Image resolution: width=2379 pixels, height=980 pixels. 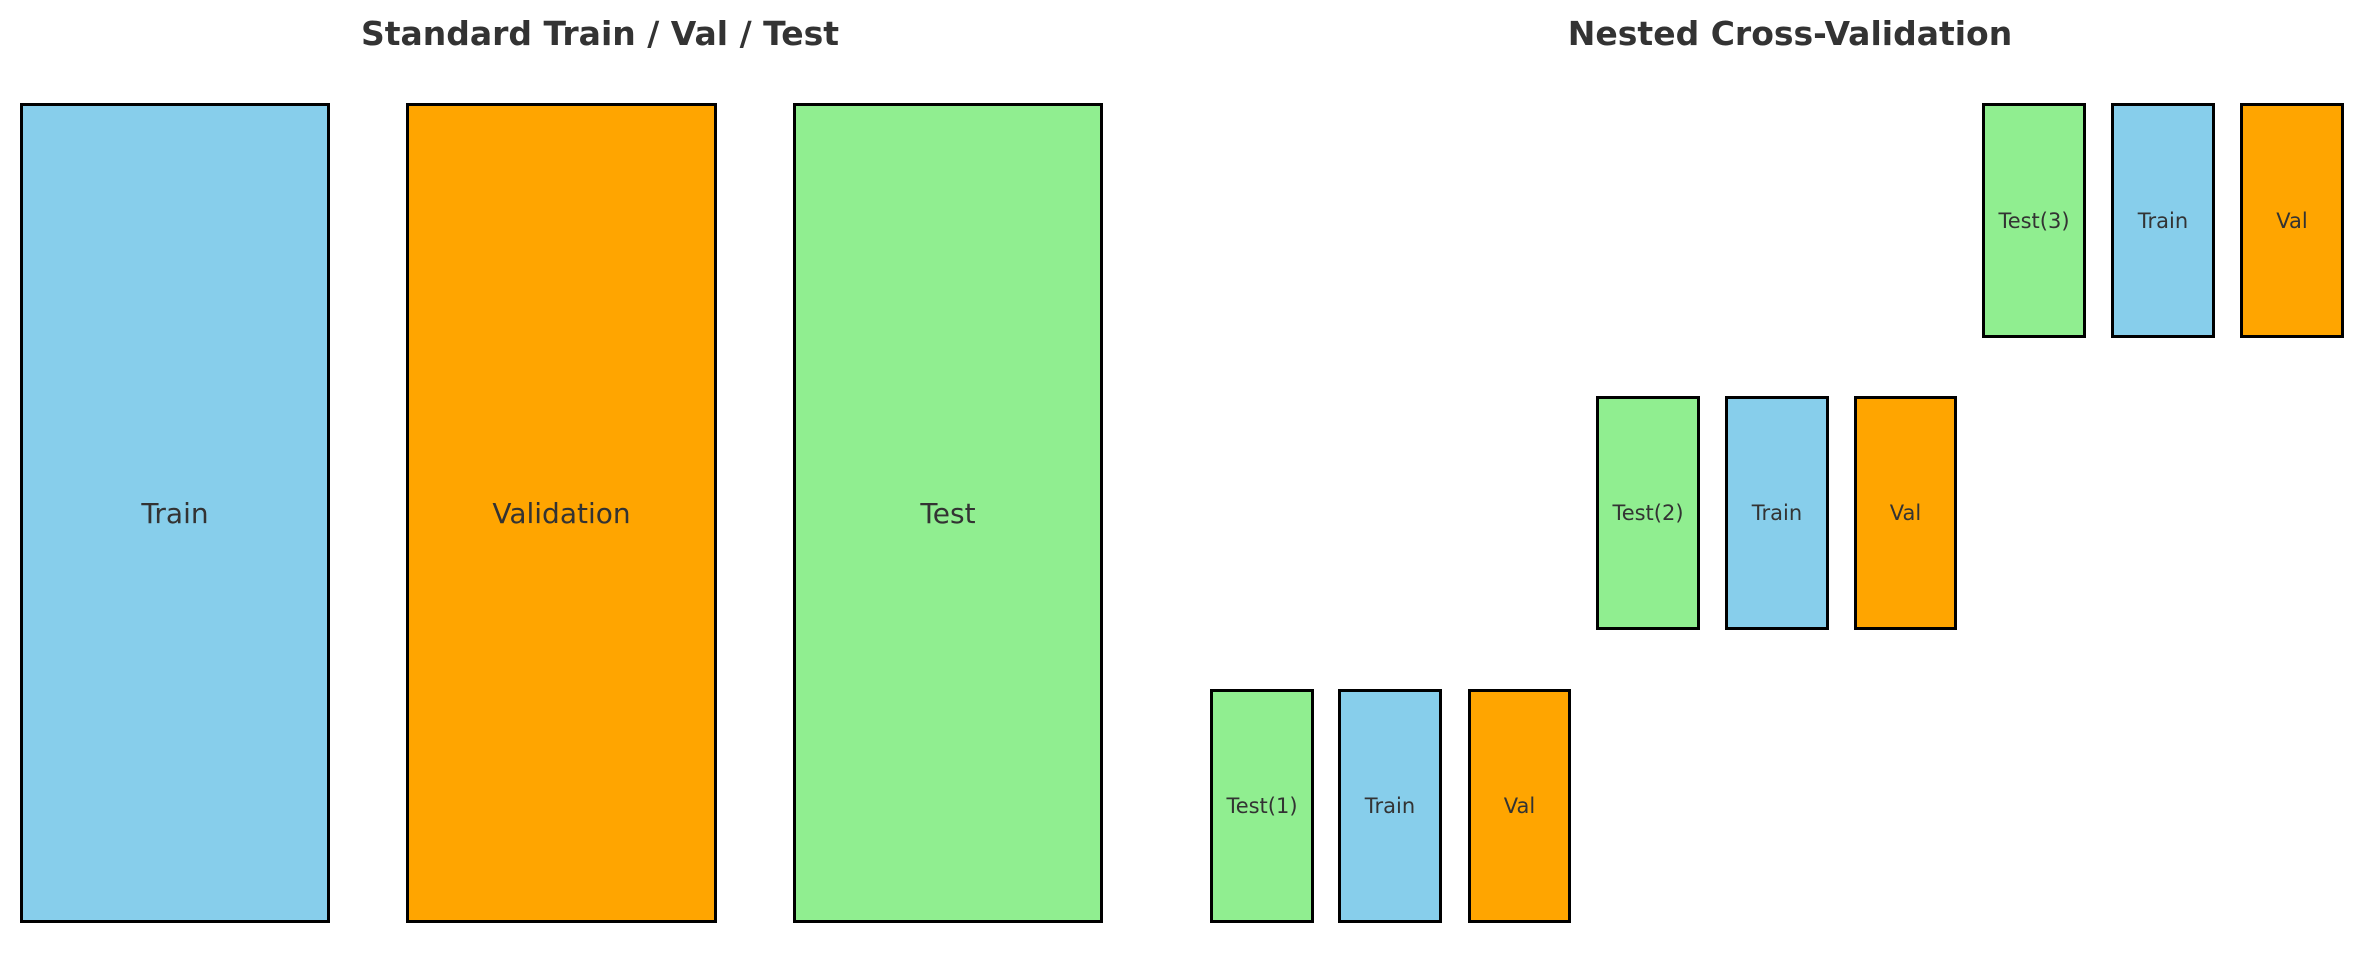 I want to click on fold3-val-block: Val, so click(x=2292, y=220).